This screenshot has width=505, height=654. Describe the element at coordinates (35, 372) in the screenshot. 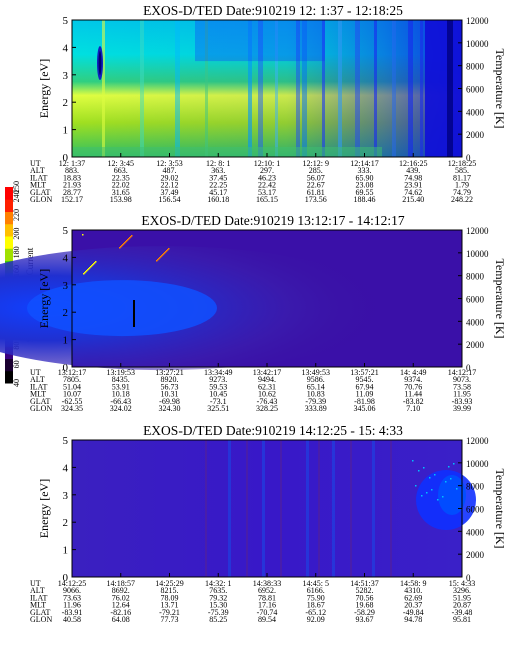

I see `table-row-label: UT` at that location.